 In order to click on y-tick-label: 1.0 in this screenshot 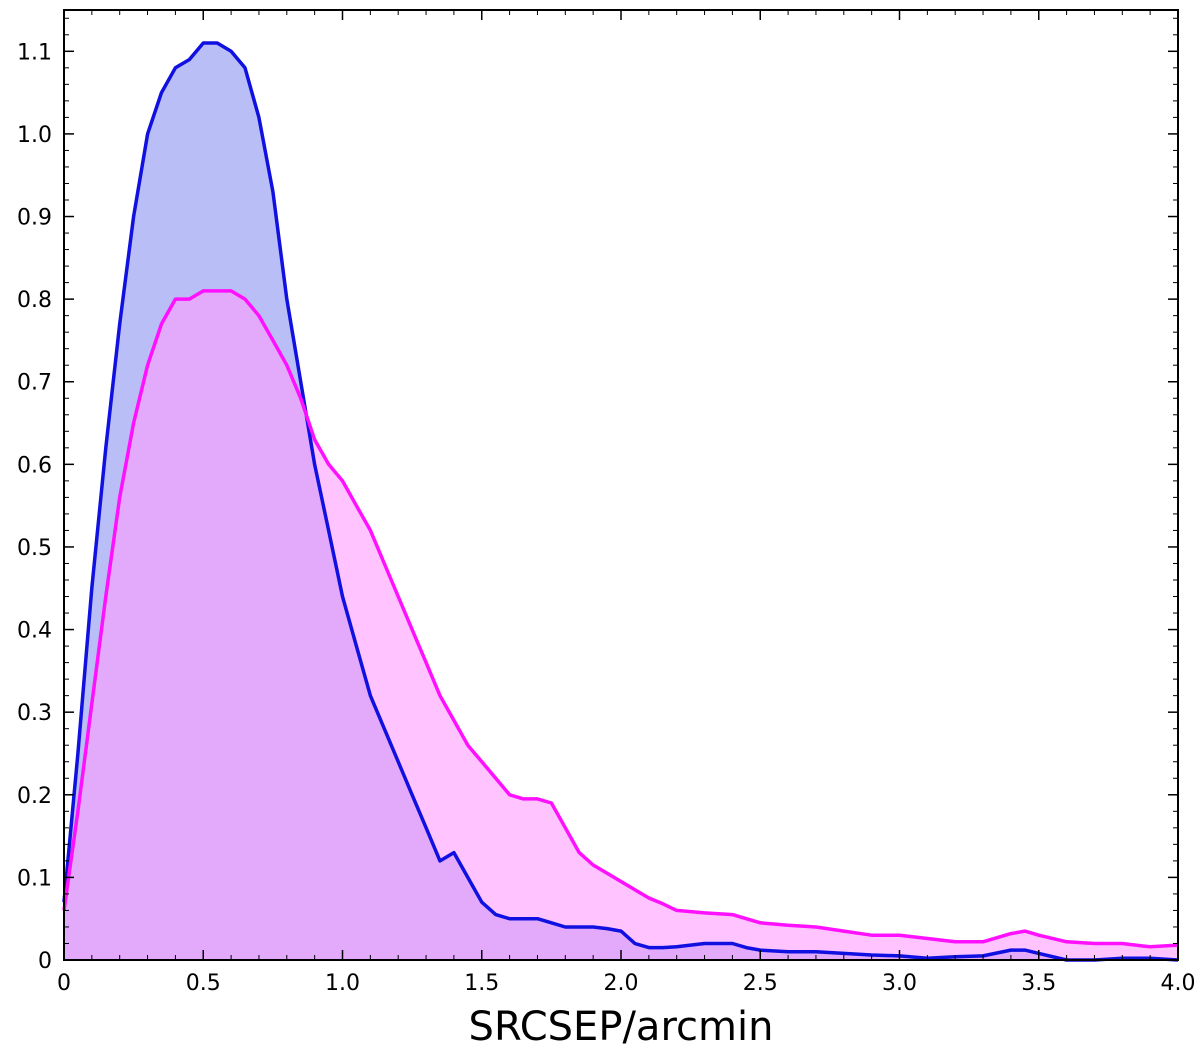, I will do `click(34, 135)`.